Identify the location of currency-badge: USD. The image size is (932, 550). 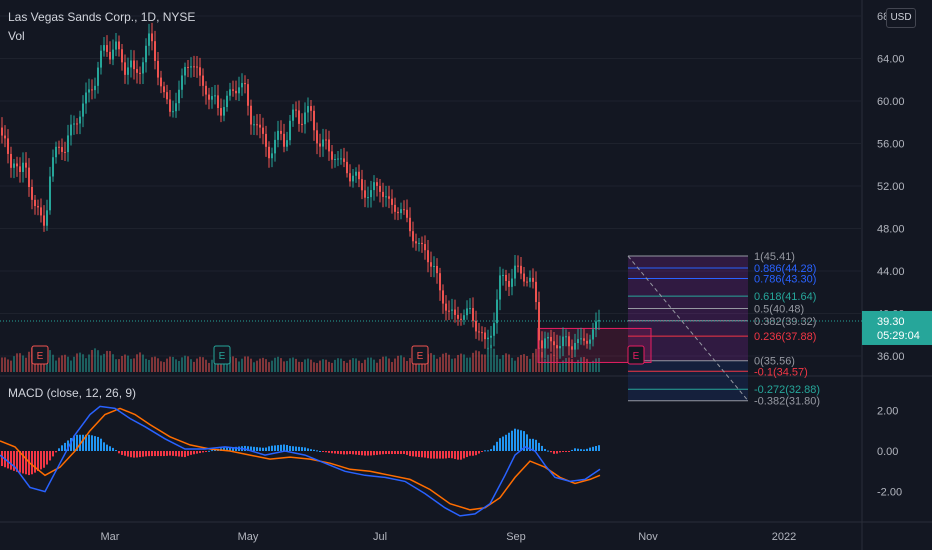
(901, 18).